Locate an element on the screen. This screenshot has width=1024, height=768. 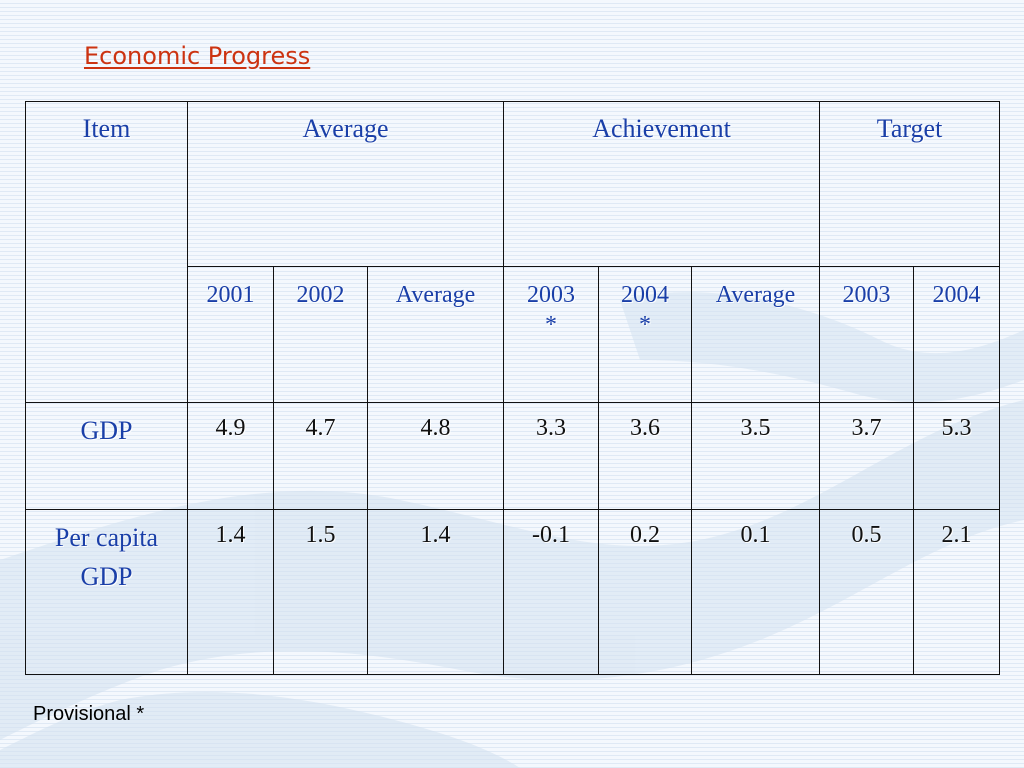
header-item: Item is located at coordinates (106, 252).